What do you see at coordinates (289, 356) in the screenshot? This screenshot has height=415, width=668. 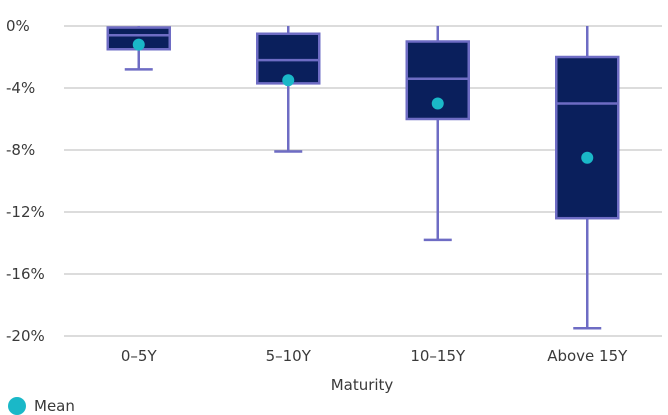 I see `x-tick-label: 5–10Y` at bounding box center [289, 356].